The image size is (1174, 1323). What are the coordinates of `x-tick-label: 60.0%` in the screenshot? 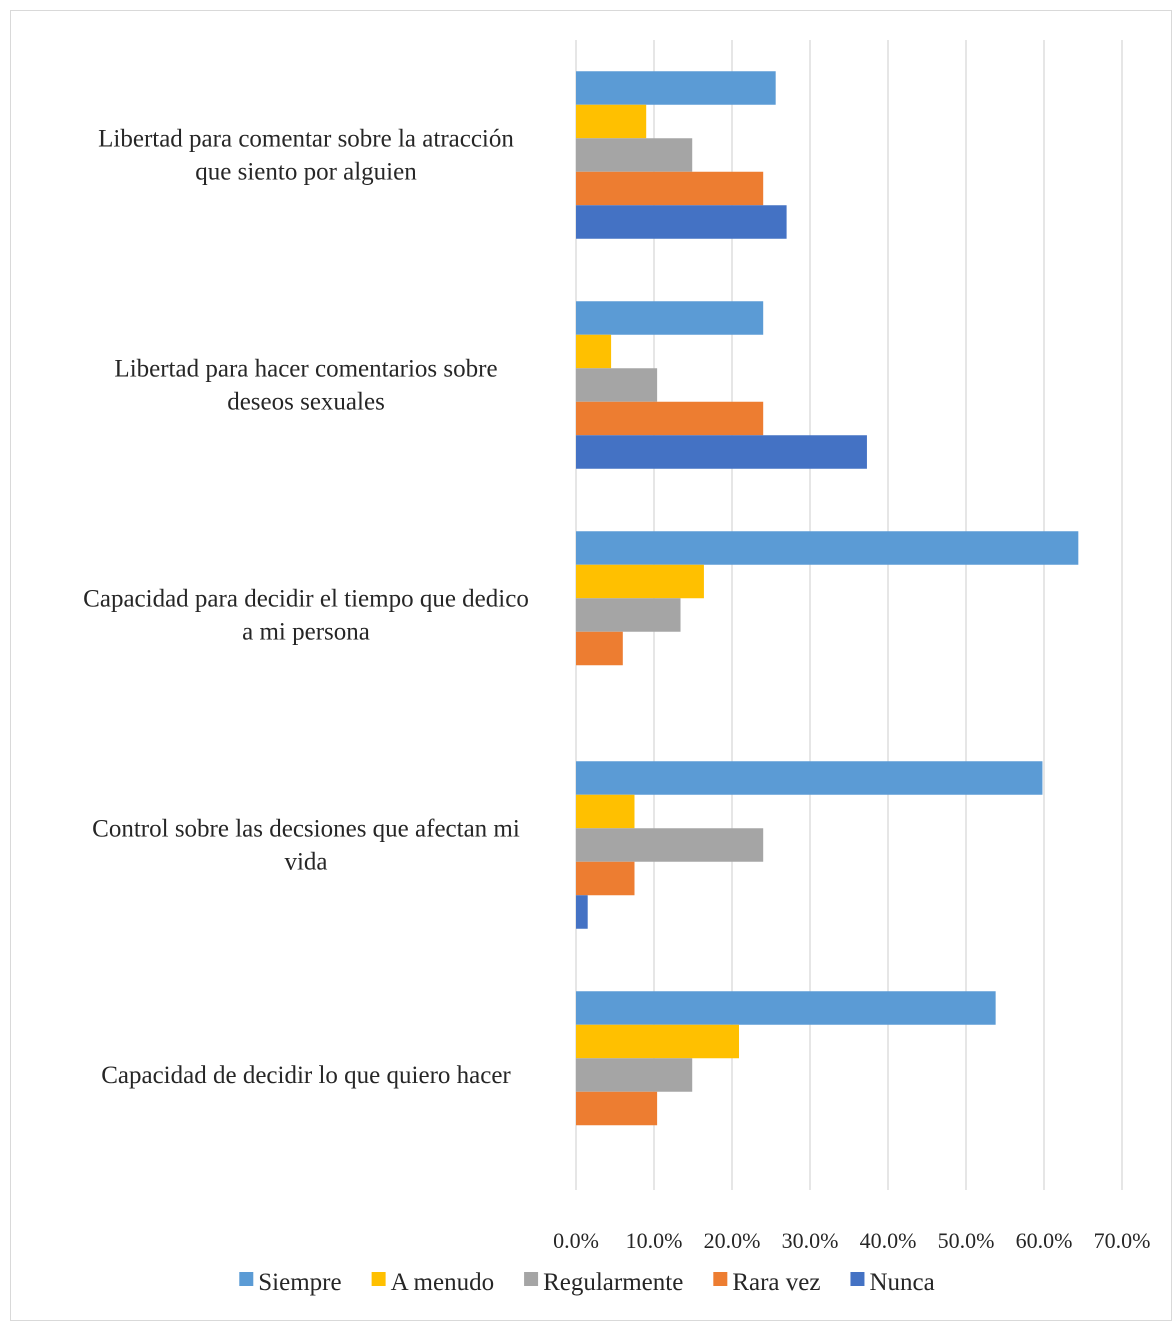 It's located at (1044, 1240).